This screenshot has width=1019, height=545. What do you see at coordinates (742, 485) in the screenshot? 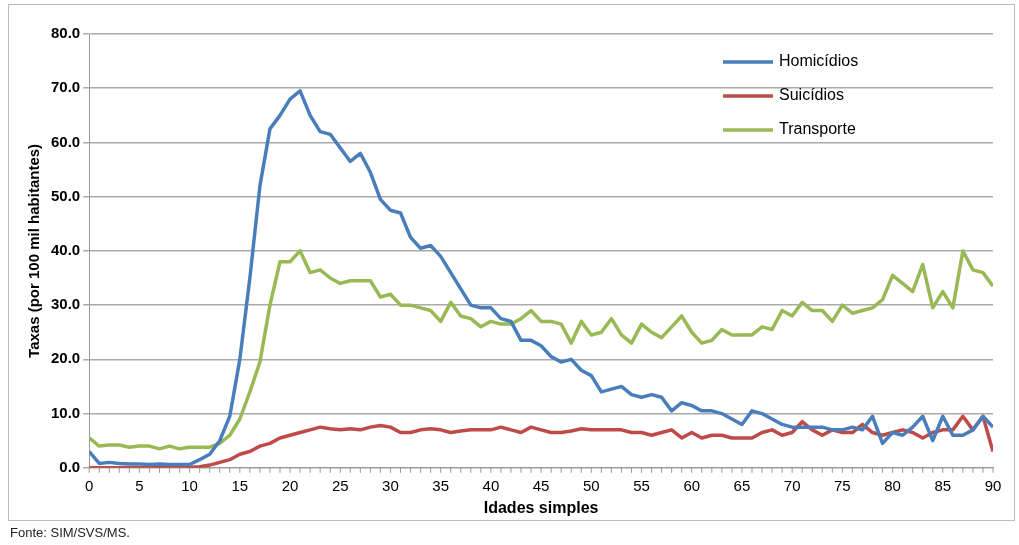
I see `x-tick-label: 65` at bounding box center [742, 485].